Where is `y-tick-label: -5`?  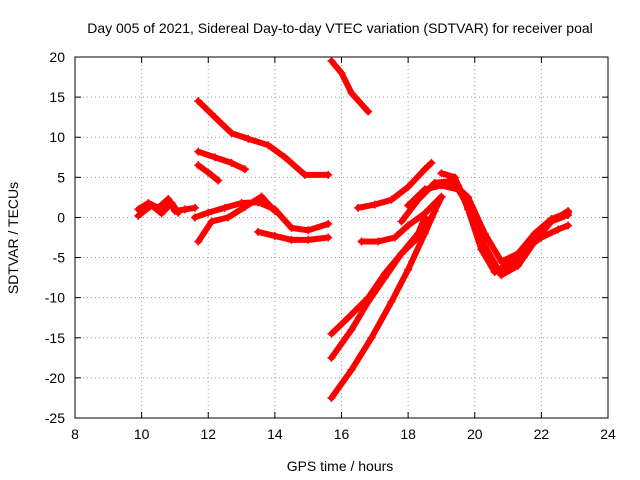
y-tick-label: -5 is located at coordinates (59, 258).